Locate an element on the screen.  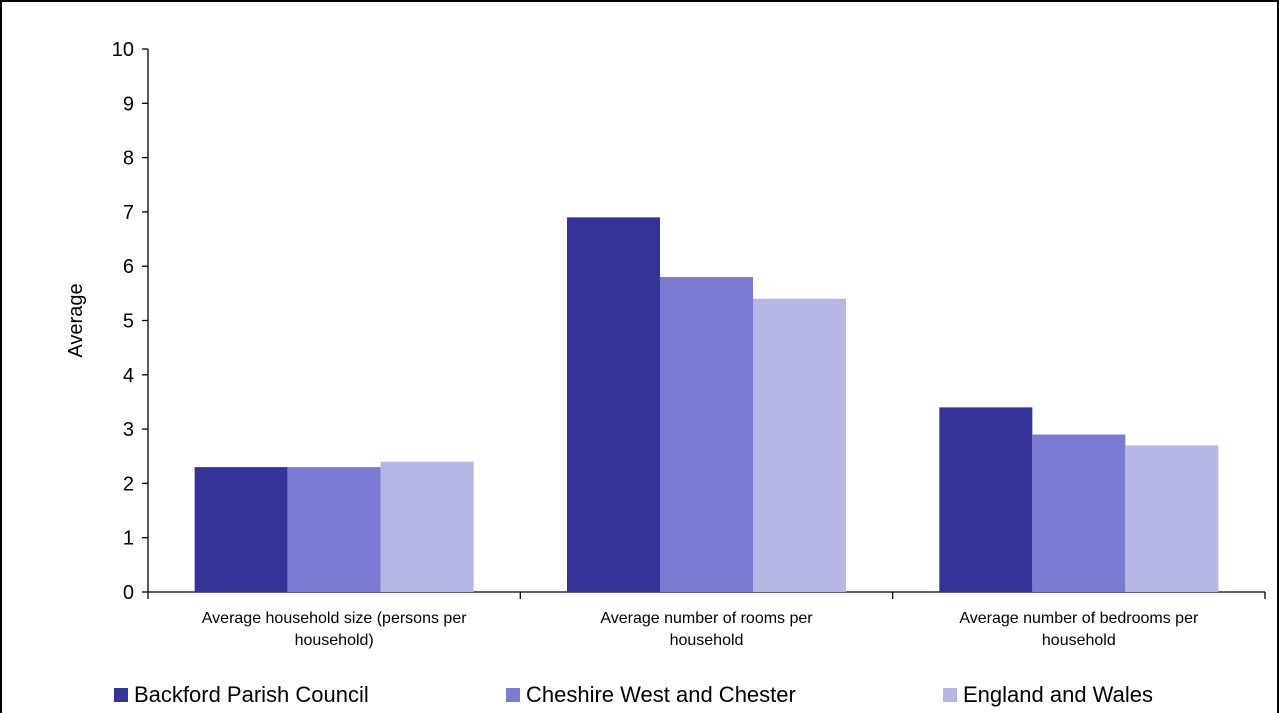
y-tick-label: 10 is located at coordinates (123, 50).